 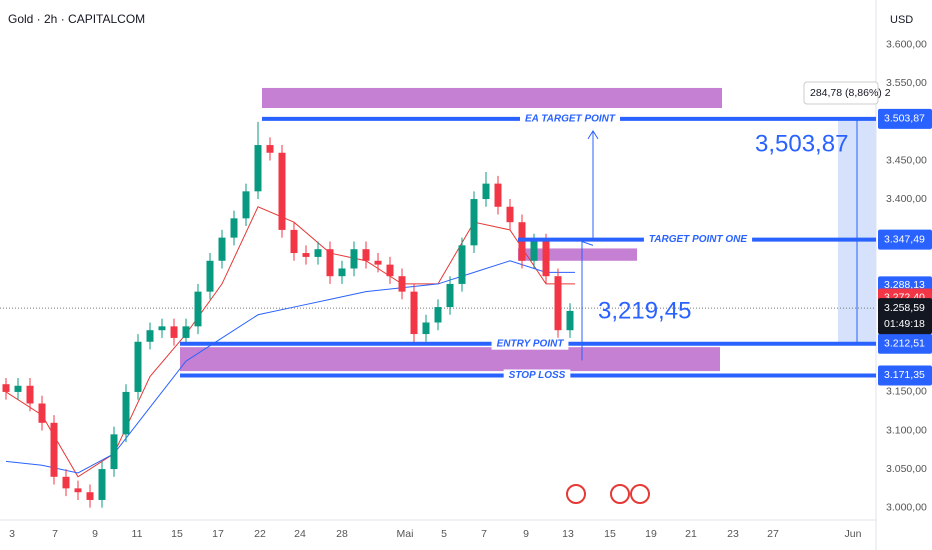 What do you see at coordinates (444, 534) in the screenshot?
I see `x-tick-label: 5` at bounding box center [444, 534].